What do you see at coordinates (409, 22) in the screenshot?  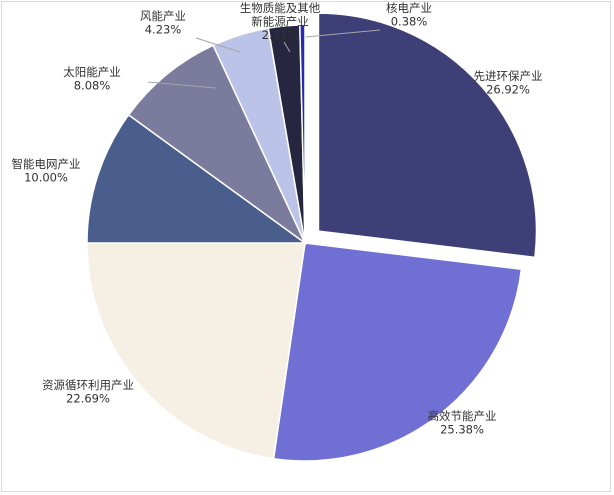 I see `slice-percent: 0.38%` at bounding box center [409, 22].